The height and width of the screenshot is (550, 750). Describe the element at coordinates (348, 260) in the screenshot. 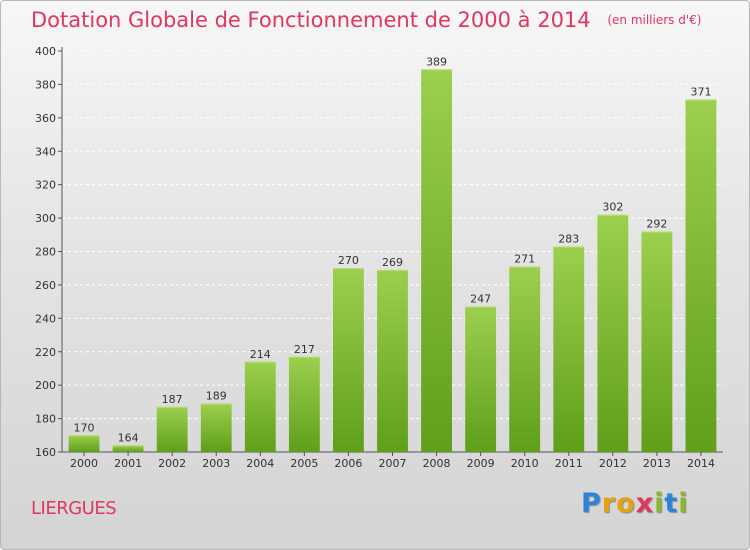

I see `bar-value-label: 270` at that location.